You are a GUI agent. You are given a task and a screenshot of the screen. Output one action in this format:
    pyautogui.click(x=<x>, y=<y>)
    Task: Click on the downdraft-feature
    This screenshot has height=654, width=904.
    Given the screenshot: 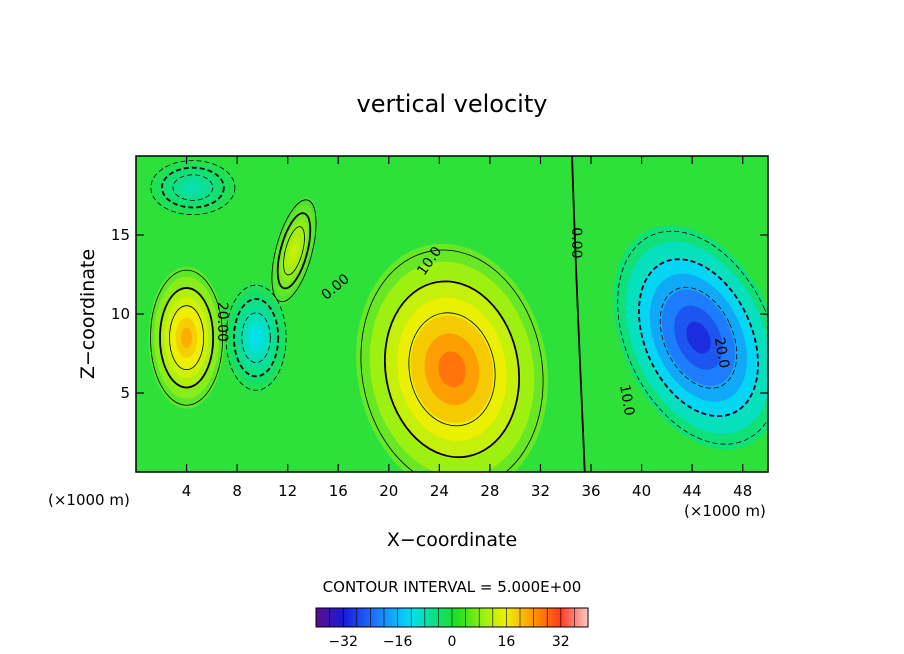 What is the action you would take?
    pyautogui.click(x=690, y=337)
    